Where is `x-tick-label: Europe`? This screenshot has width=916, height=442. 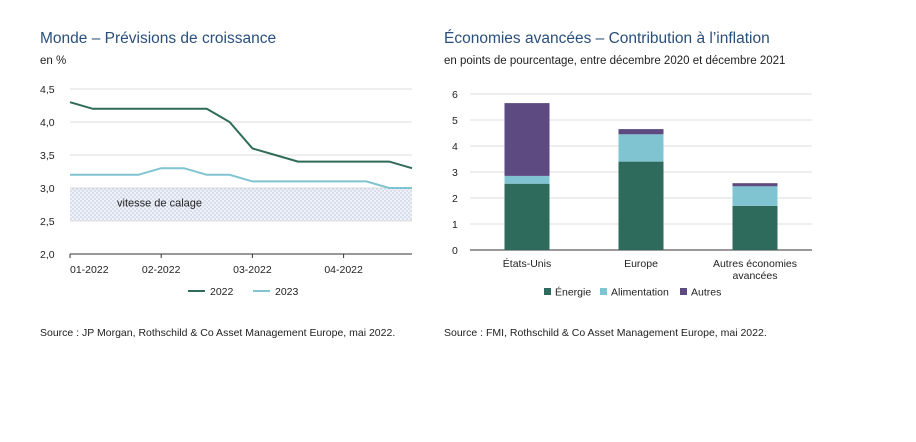 x-tick-label: Europe is located at coordinates (641, 264).